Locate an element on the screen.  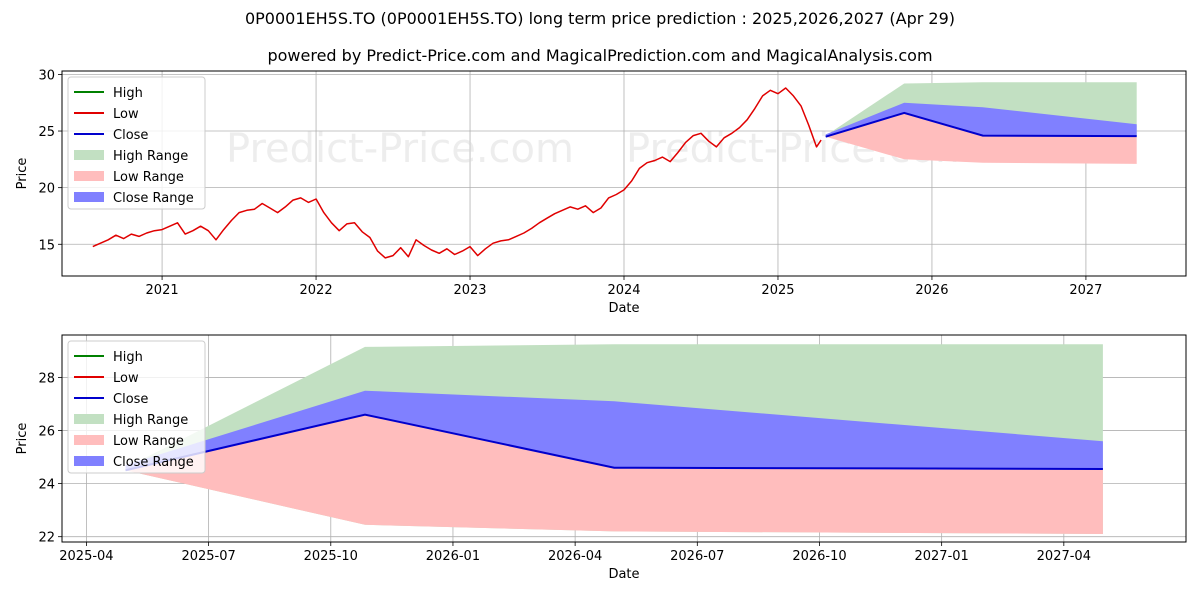
low-range-area is located at coordinates (981, 138).